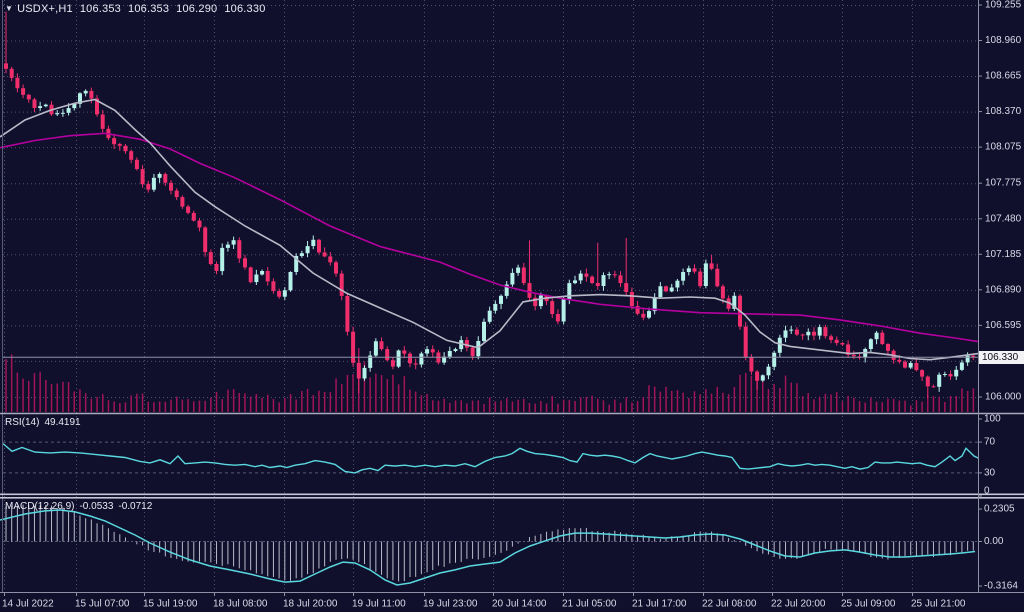  I want to click on macd-indicator-label: MACD(12,26,9) -0.0533 -0.0712, so click(78, 506).